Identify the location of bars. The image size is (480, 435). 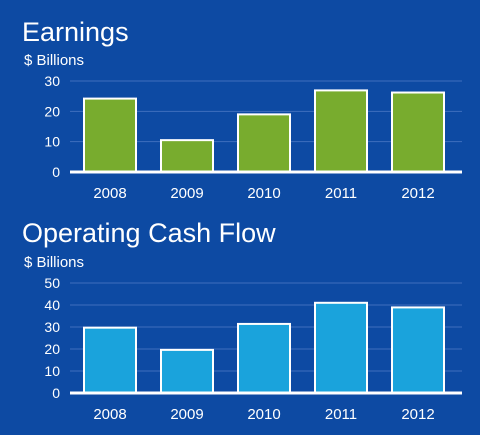
(264, 131).